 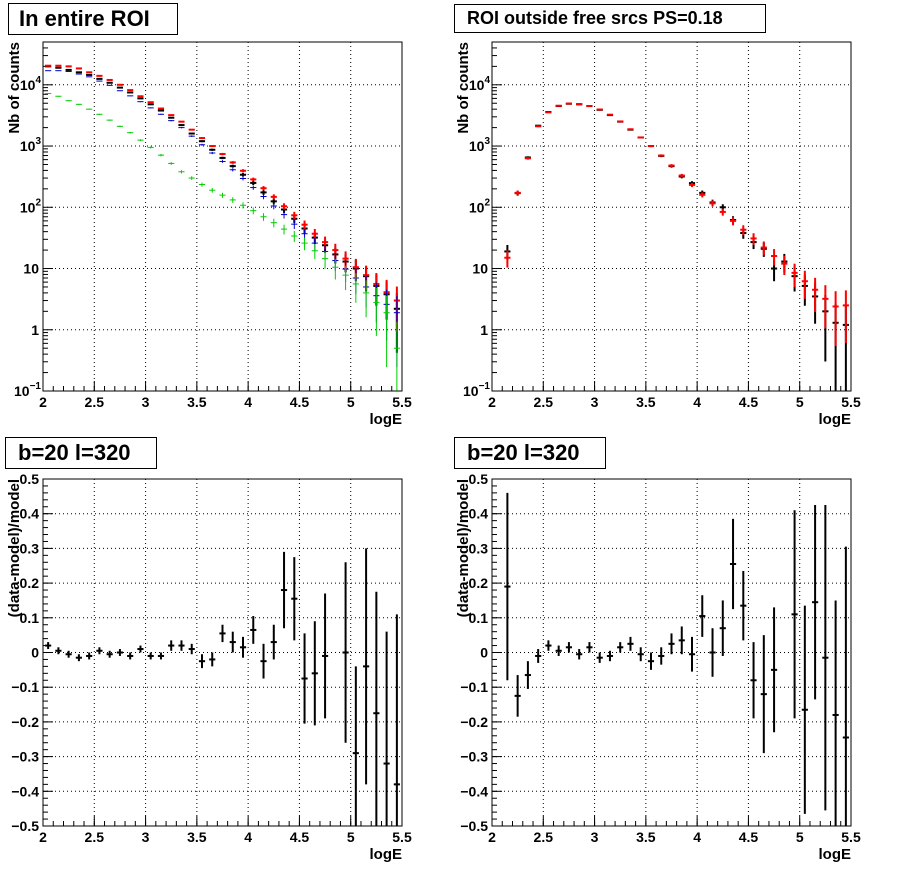 I want to click on y-tick-label: 0, so click(x=484, y=653).